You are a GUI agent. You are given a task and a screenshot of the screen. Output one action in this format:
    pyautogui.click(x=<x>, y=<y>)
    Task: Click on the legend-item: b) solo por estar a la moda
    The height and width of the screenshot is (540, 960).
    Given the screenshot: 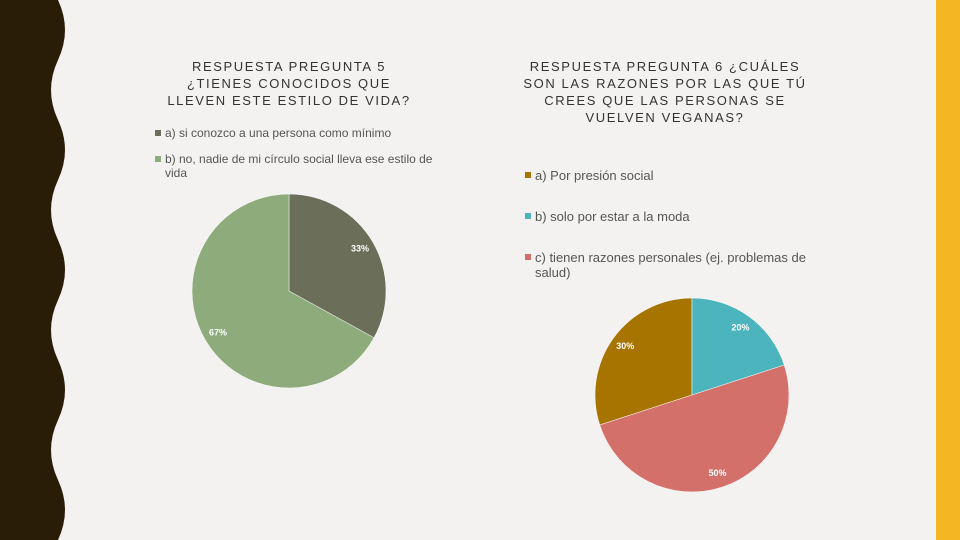 What is the action you would take?
    pyautogui.click(x=670, y=216)
    